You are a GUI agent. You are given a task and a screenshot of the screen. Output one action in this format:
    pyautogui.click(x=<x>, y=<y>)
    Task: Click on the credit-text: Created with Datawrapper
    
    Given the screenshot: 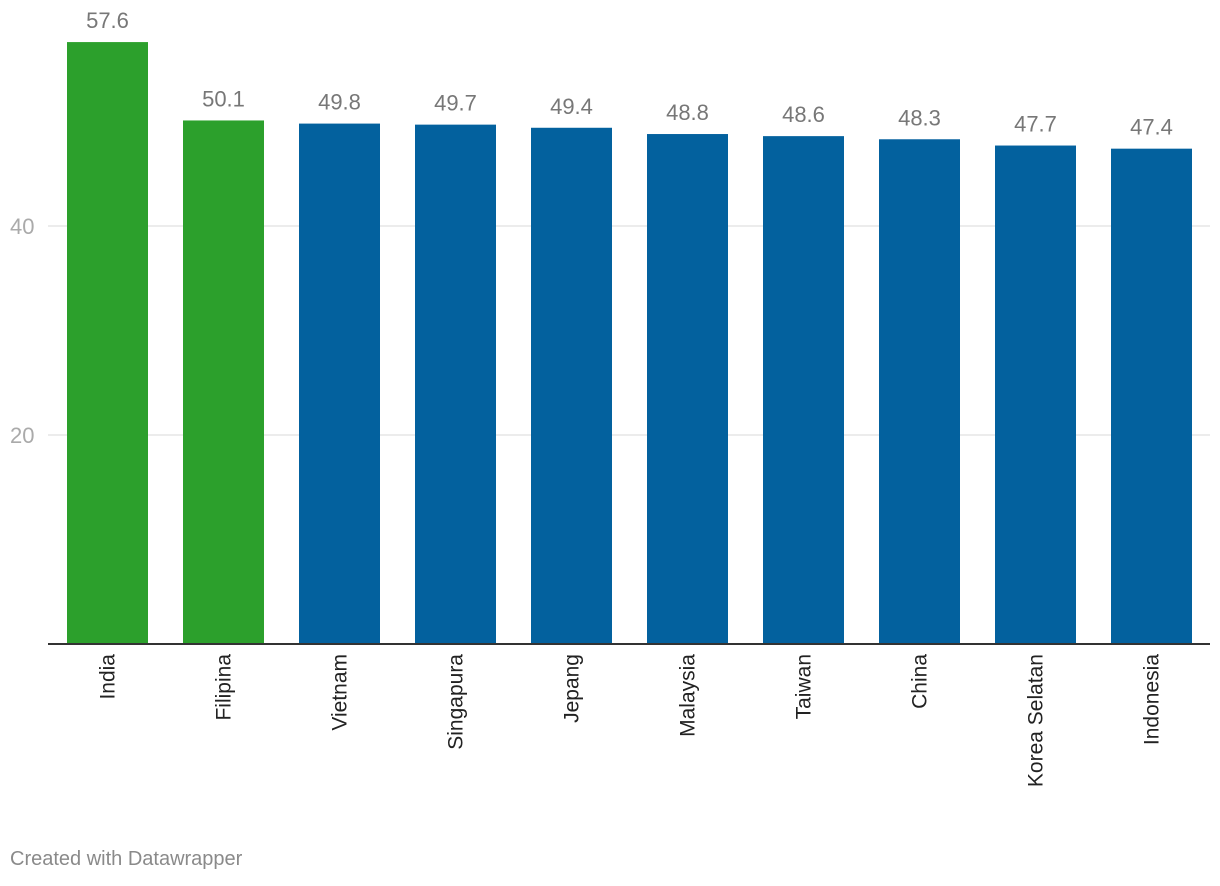 What is the action you would take?
    pyautogui.click(x=126, y=859)
    